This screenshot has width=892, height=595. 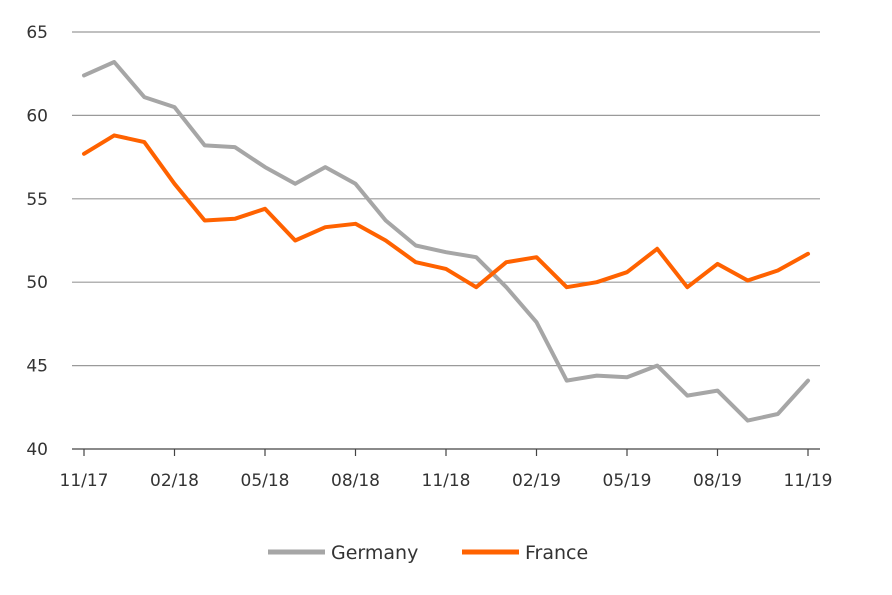 What do you see at coordinates (84, 481) in the screenshot?
I see `x-tick-label: 11/17` at bounding box center [84, 481].